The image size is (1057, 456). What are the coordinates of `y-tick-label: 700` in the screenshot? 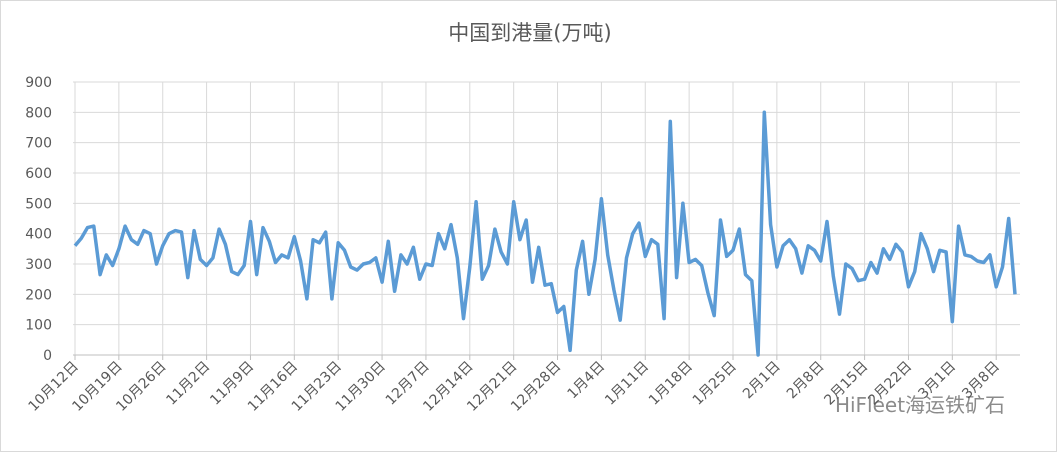 It's located at (38, 144).